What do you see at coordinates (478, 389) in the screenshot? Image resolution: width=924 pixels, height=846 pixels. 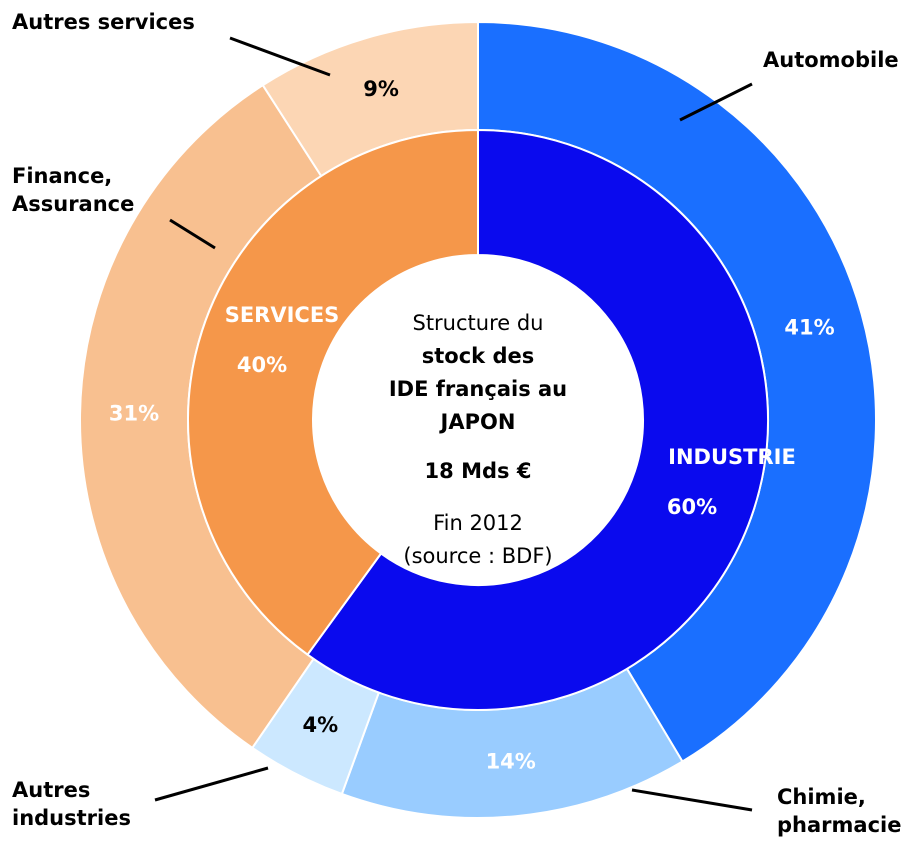 I see `center-text: IDE français au` at bounding box center [478, 389].